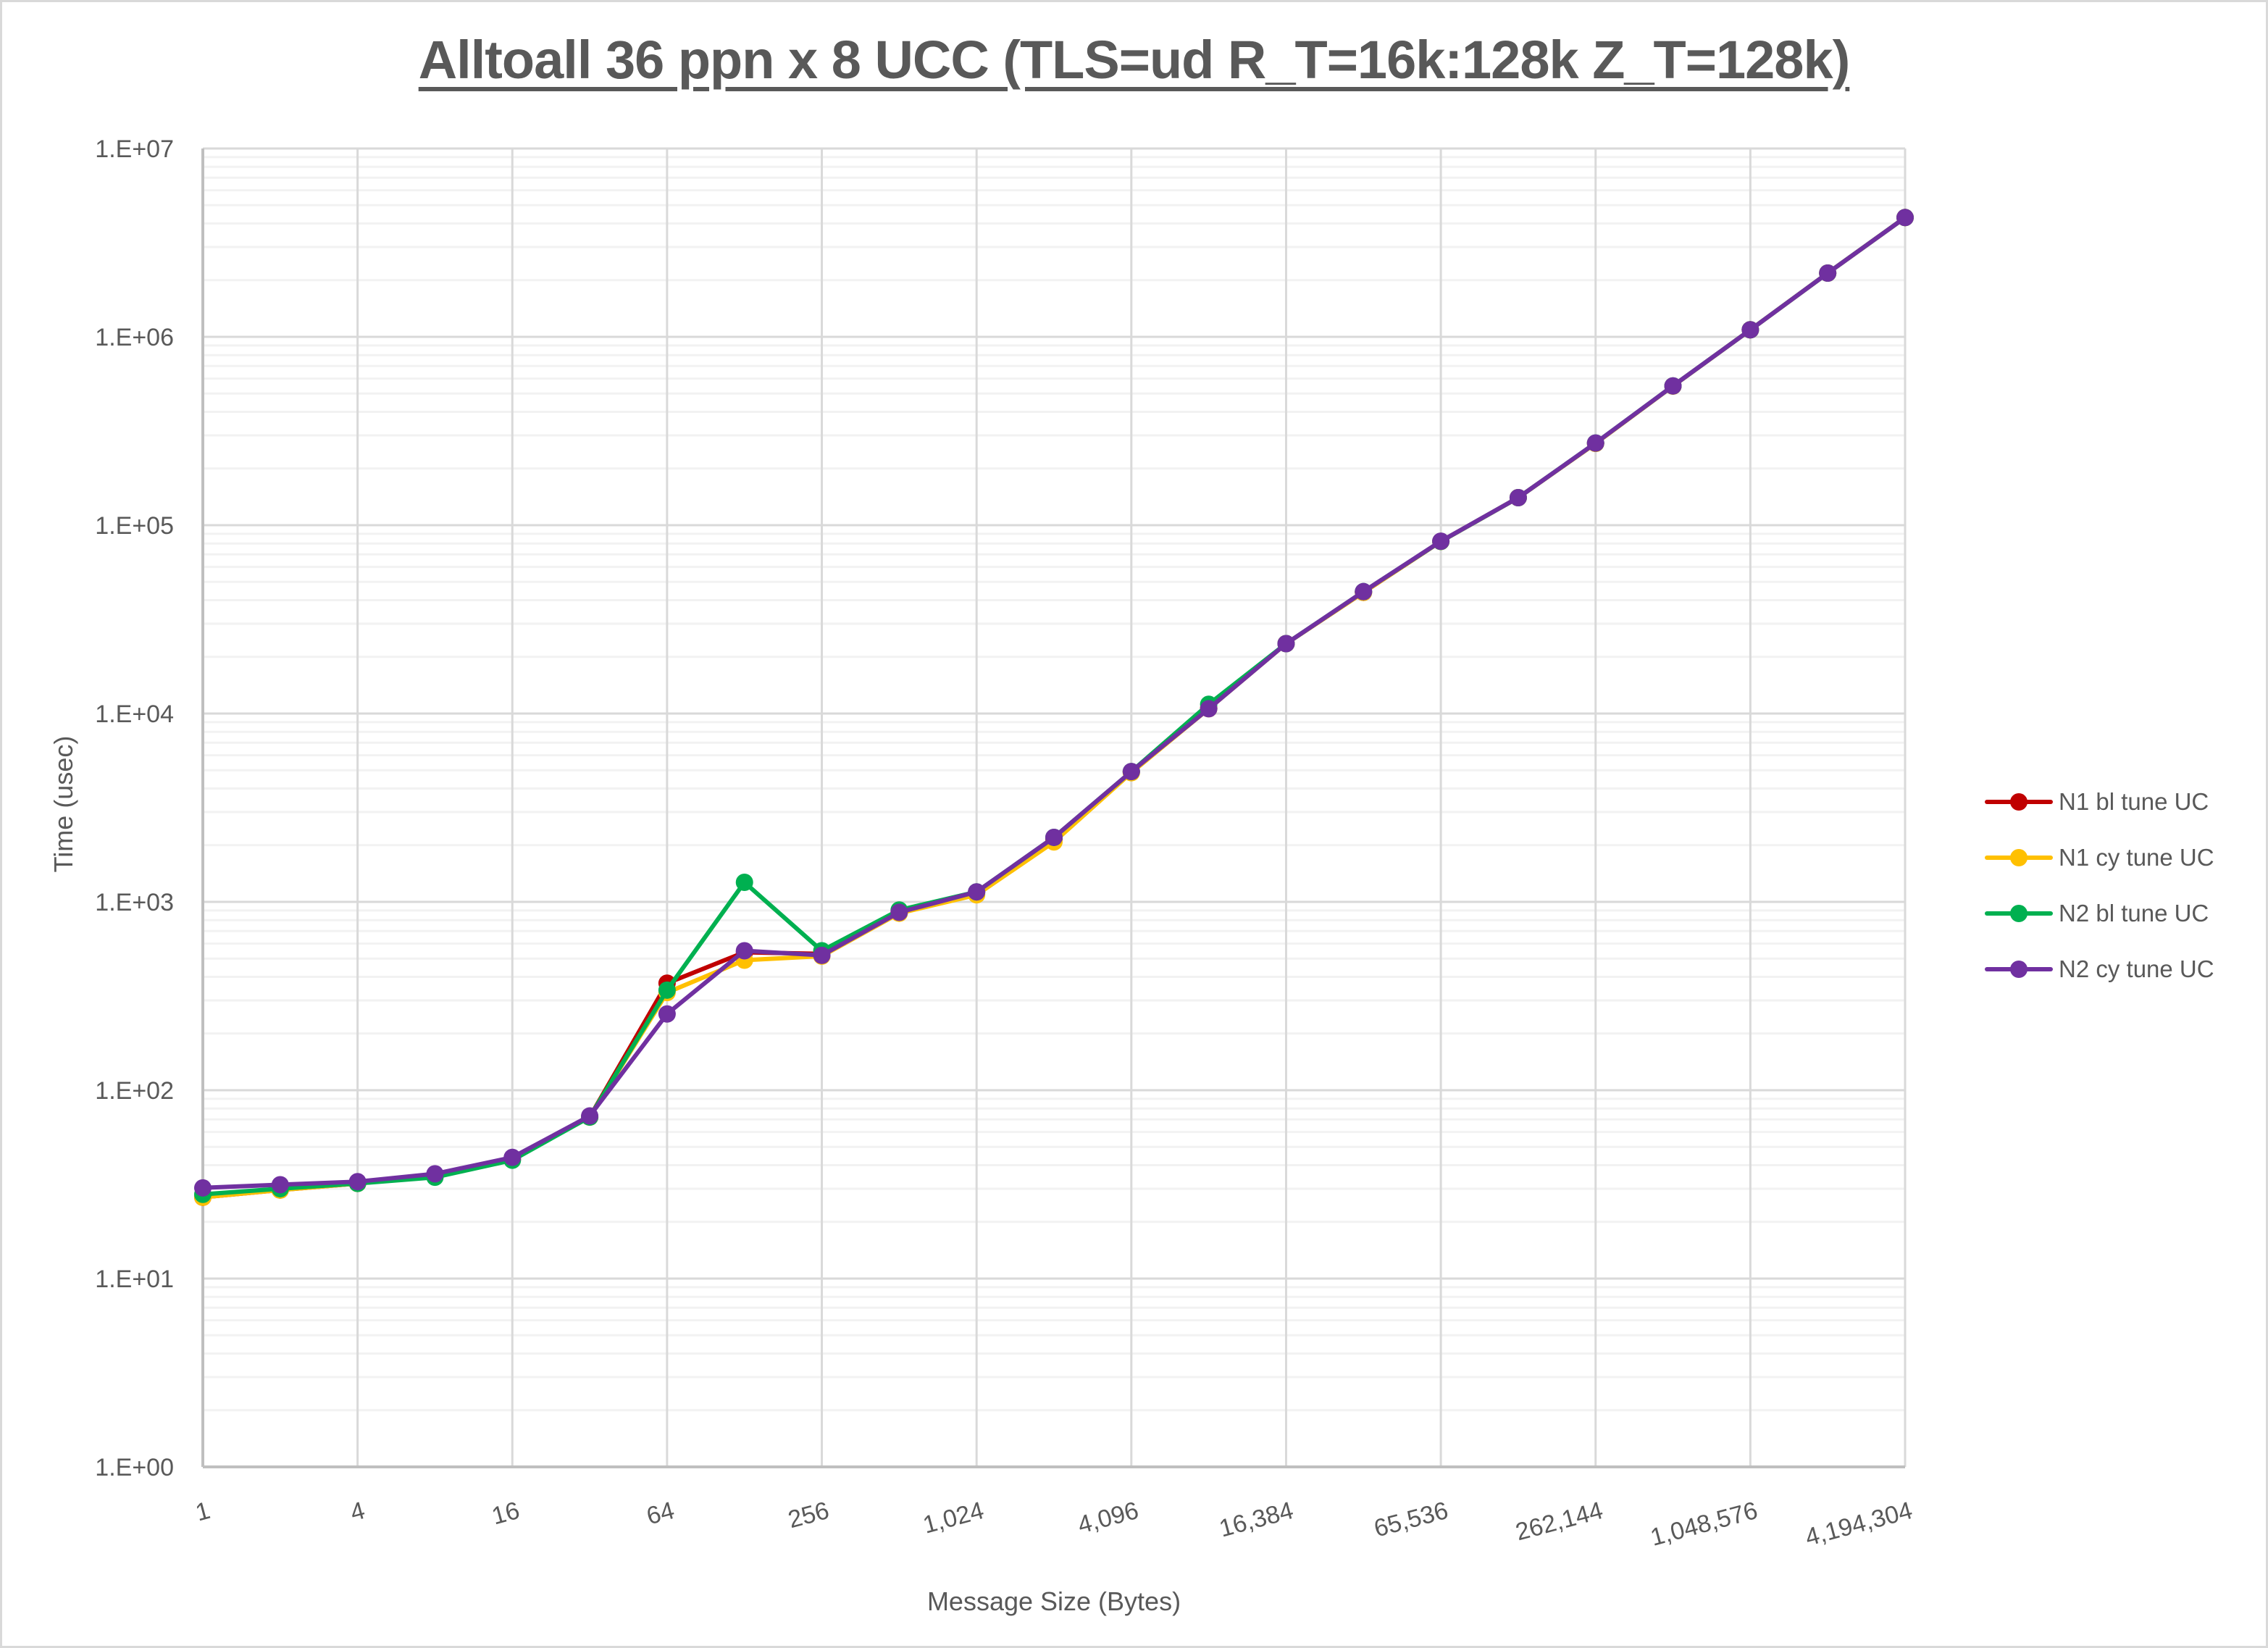  Describe the element at coordinates (1054, 1601) in the screenshot. I see `x-axis-title: Message Size (Bytes)` at that location.